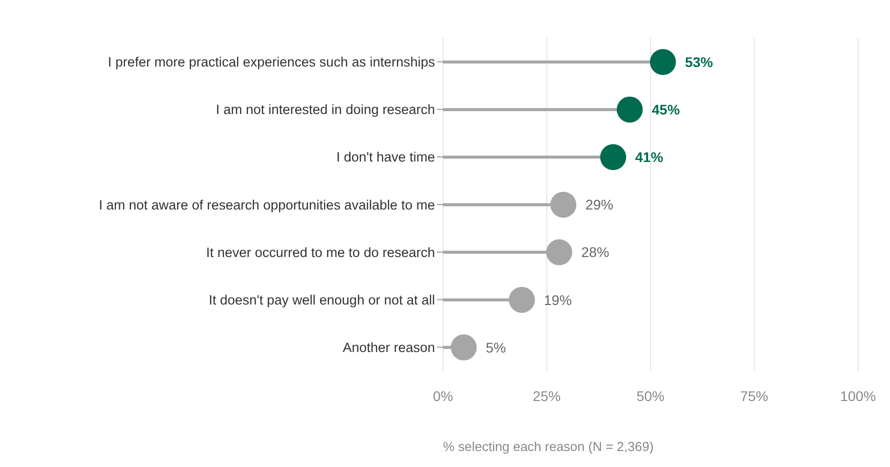 The height and width of the screenshot is (467, 890). What do you see at coordinates (546, 396) in the screenshot?
I see `x-tick-label: 25%` at bounding box center [546, 396].